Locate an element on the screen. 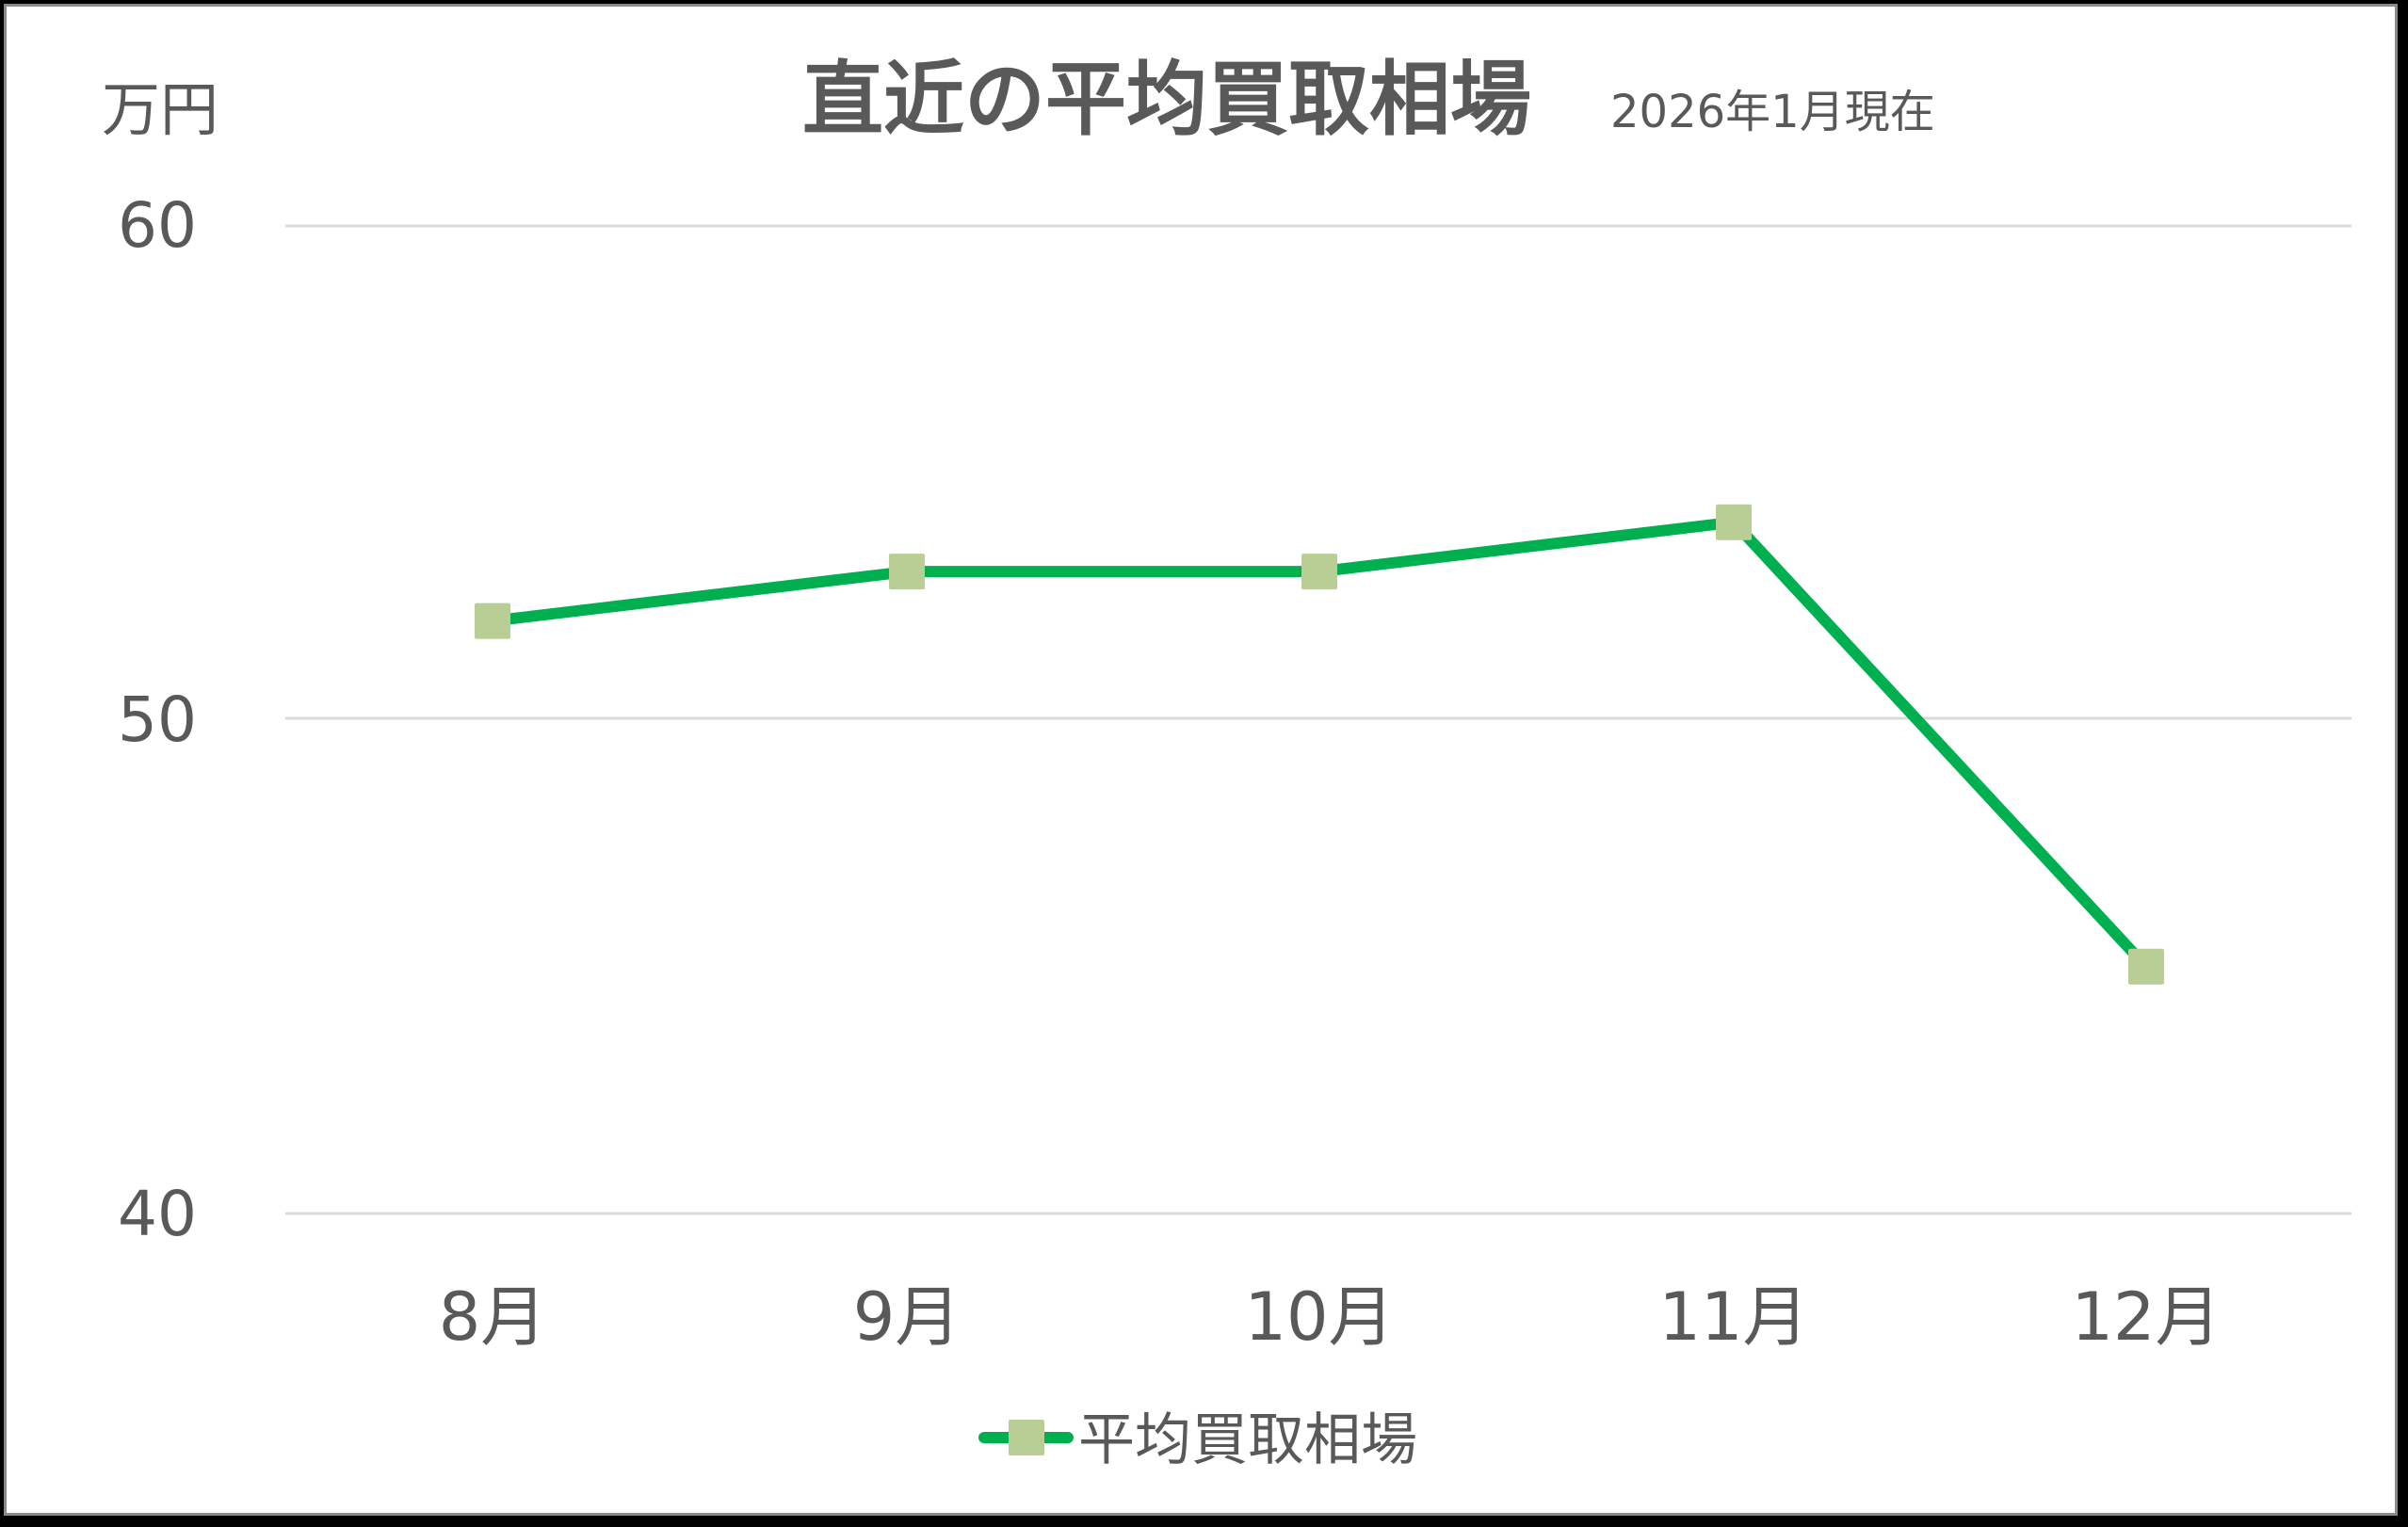  y-axis-unit-label: 万円 is located at coordinates (160, 109).